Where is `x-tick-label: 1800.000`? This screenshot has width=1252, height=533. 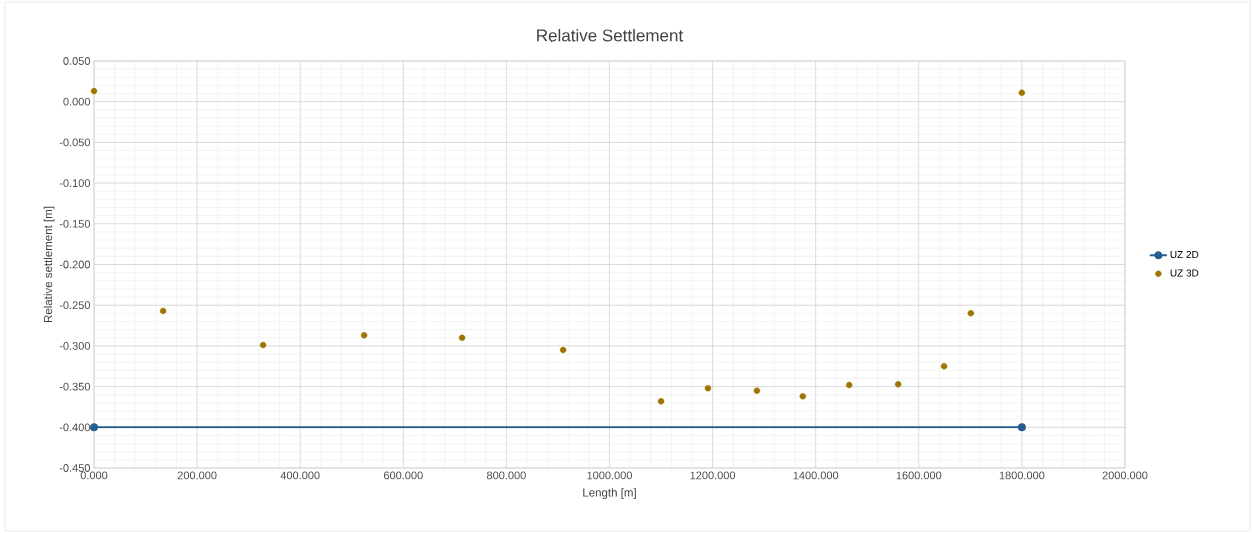
x-tick-label: 1800.000 is located at coordinates (1022, 475).